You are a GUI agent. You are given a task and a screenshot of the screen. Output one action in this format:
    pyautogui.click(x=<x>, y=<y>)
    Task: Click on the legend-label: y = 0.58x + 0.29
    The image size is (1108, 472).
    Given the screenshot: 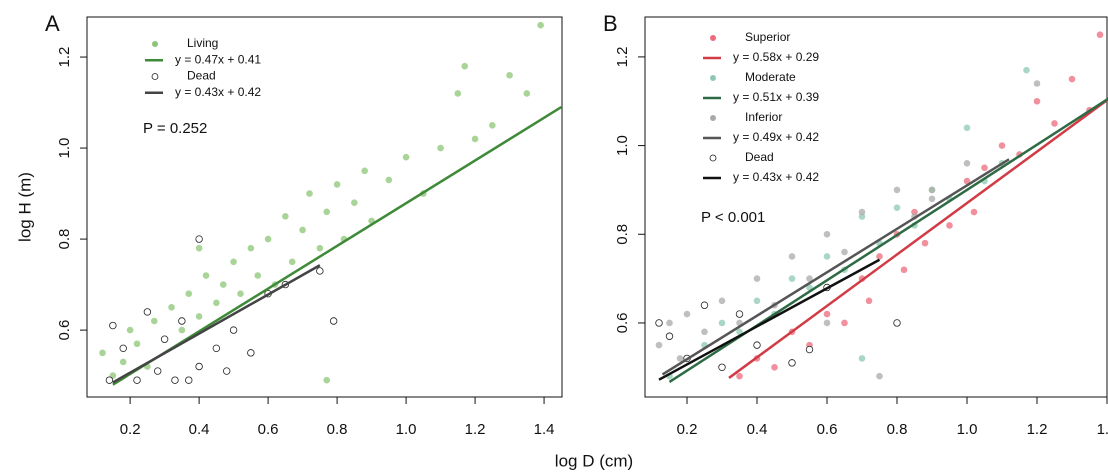 What is the action you would take?
    pyautogui.click(x=776, y=57)
    